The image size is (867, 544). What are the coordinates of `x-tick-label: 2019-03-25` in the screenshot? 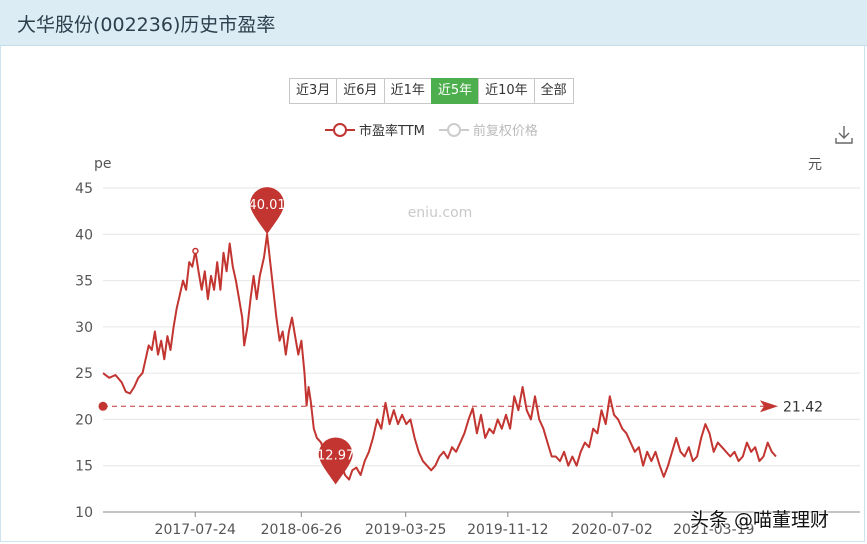 It's located at (405, 530).